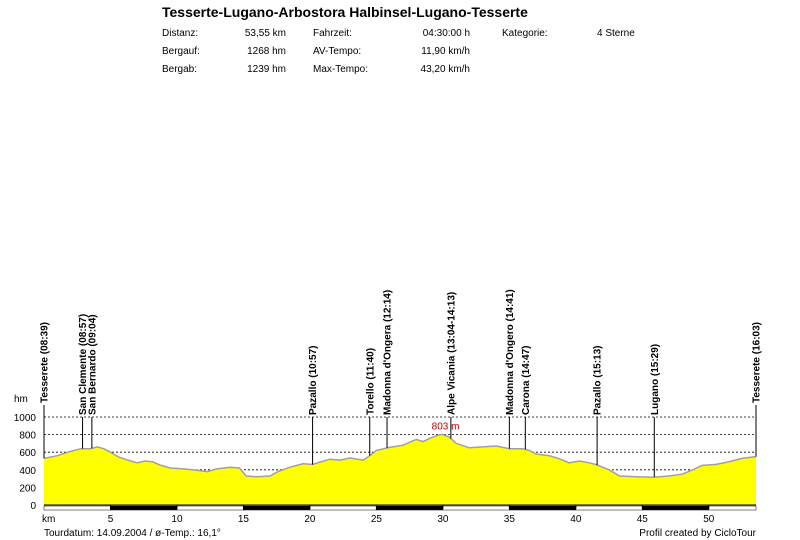 This screenshot has height=540, width=800. Describe the element at coordinates (446, 33) in the screenshot. I see `stat-fahrzeit-value: 04:30:00 h` at that location.